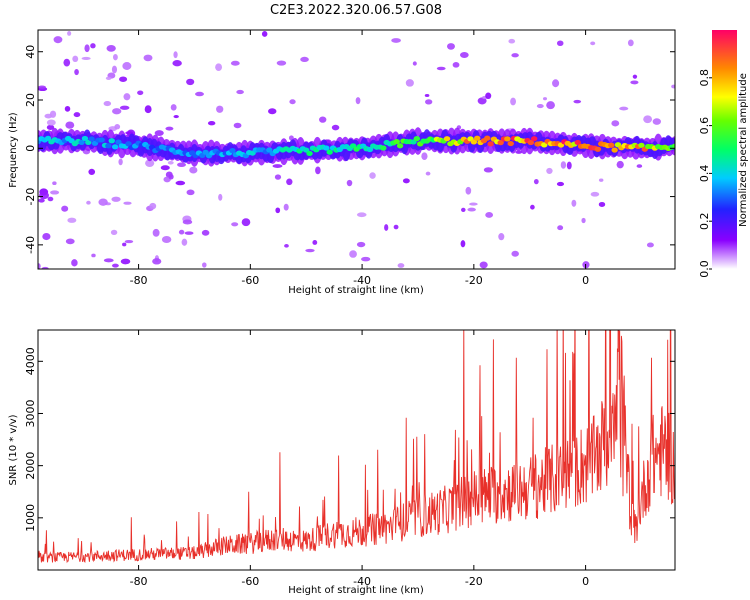 Image resolution: width=750 pixels, height=600 pixels. I want to click on colorbar-ticks: 0.0 0.2 0.4 0.6 0.8, so click(705, 173).